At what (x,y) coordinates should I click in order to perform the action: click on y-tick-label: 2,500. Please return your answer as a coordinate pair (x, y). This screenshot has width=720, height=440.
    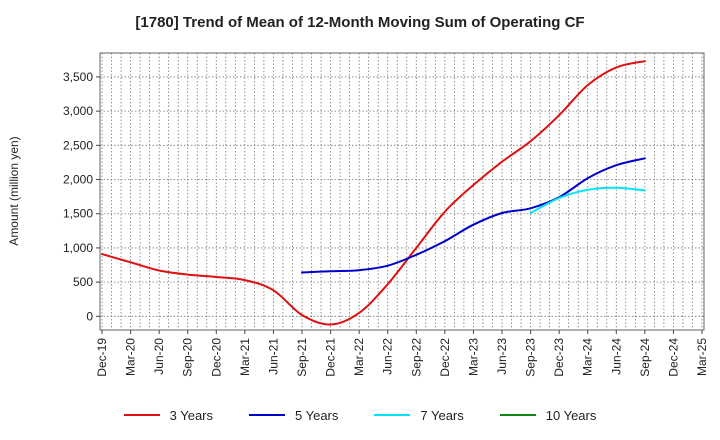
    Looking at the image, I should click on (78, 145).